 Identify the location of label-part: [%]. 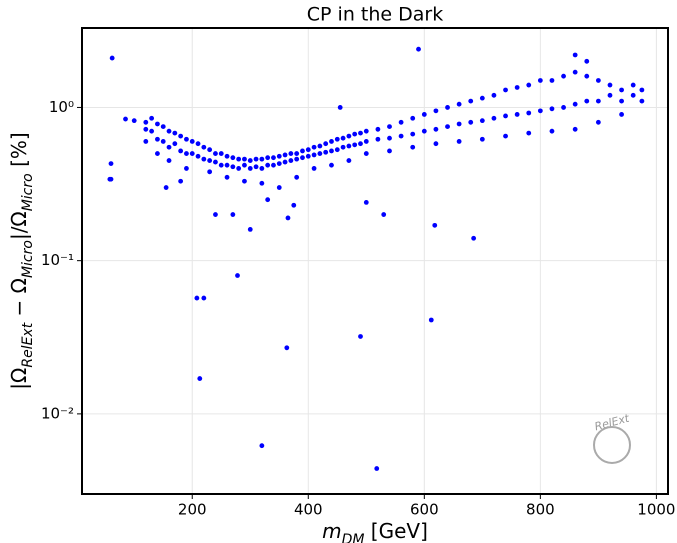
(19, 152).